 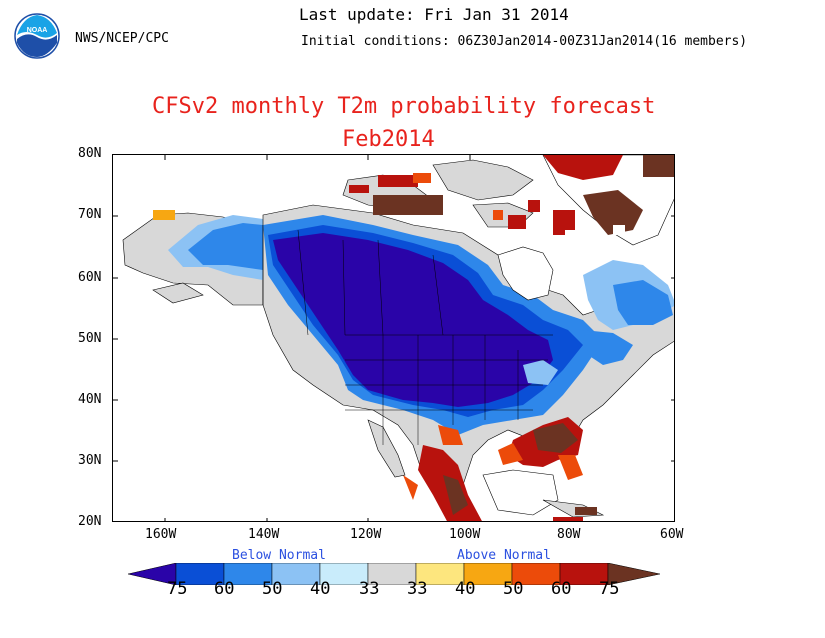 I want to click on lon-label-160w: 160W, so click(x=161, y=534).